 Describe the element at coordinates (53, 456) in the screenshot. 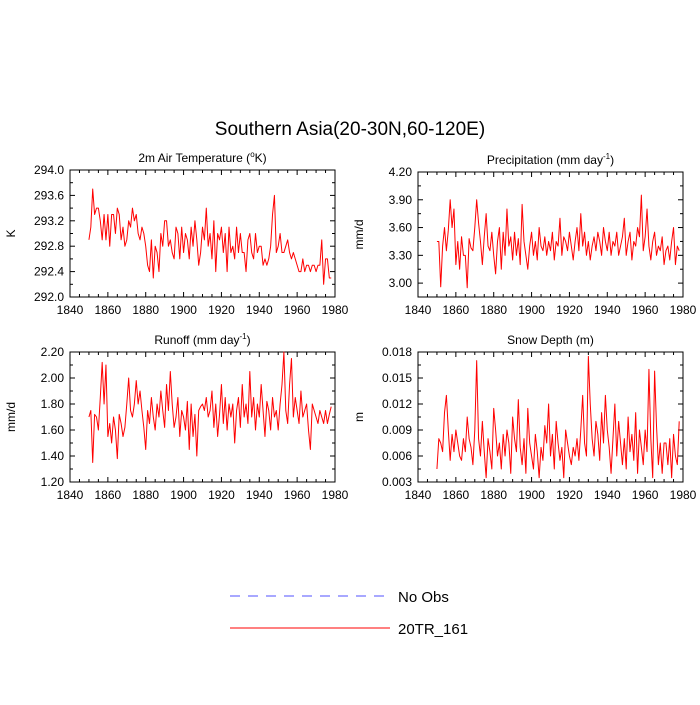

I see `y-tick-label: 1.40` at that location.